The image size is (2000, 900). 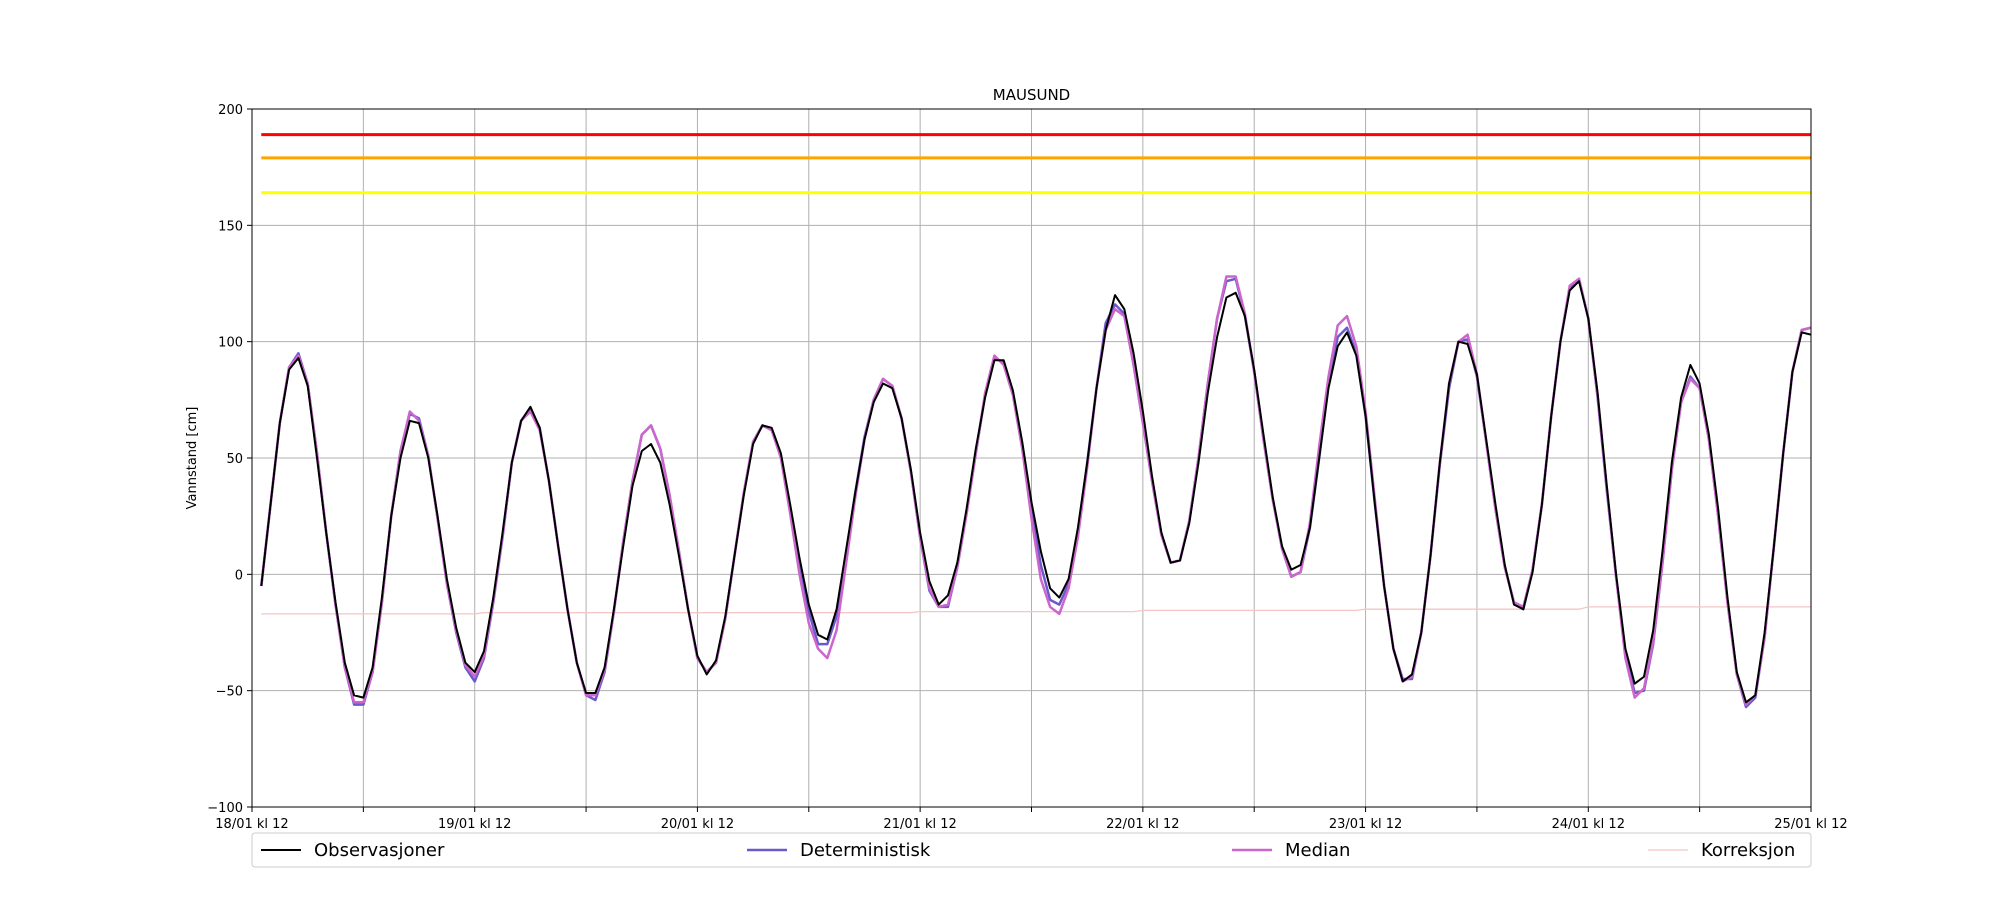 I want to click on y-tick-label: −100, so click(x=225, y=808).